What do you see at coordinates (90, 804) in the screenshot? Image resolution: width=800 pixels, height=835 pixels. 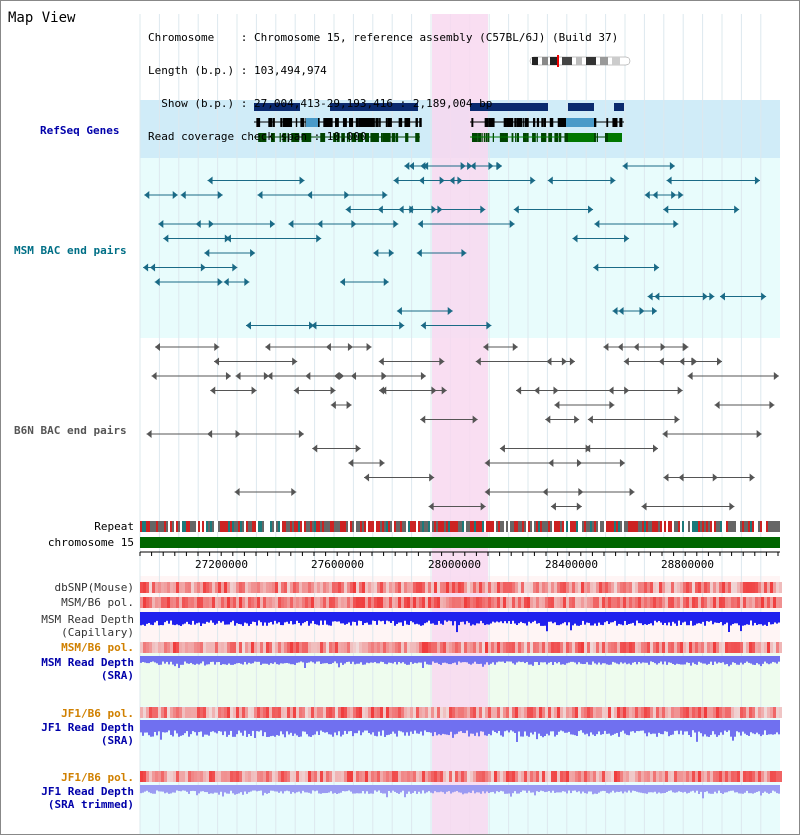 I see `track-label-jf1-trim-sub: (SRA trimmed)` at bounding box center [90, 804].